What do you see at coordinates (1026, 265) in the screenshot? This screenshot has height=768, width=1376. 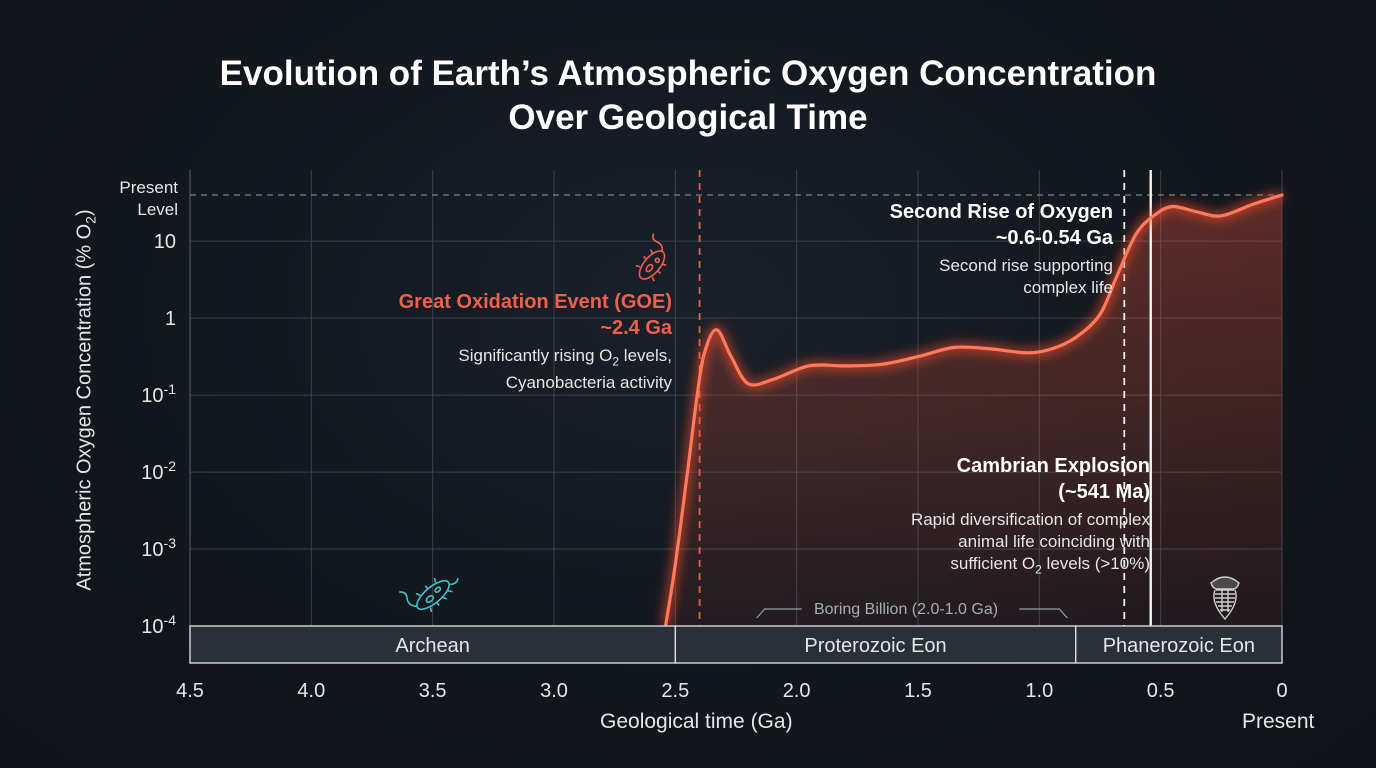 I see `second-rise-desc-1: Second rise supporting` at bounding box center [1026, 265].